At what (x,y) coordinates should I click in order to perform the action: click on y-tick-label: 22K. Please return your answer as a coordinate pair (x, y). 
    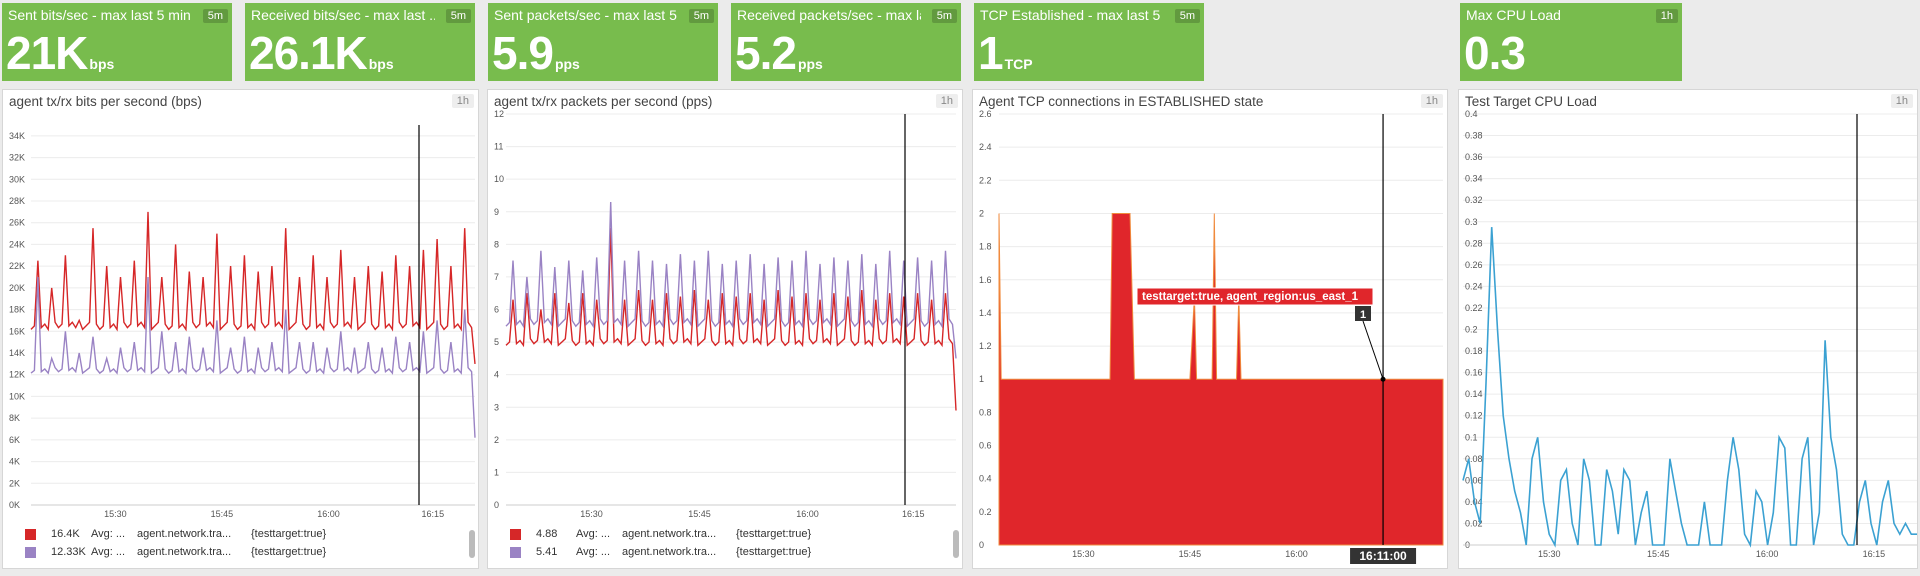
    Looking at the image, I should click on (17, 266).